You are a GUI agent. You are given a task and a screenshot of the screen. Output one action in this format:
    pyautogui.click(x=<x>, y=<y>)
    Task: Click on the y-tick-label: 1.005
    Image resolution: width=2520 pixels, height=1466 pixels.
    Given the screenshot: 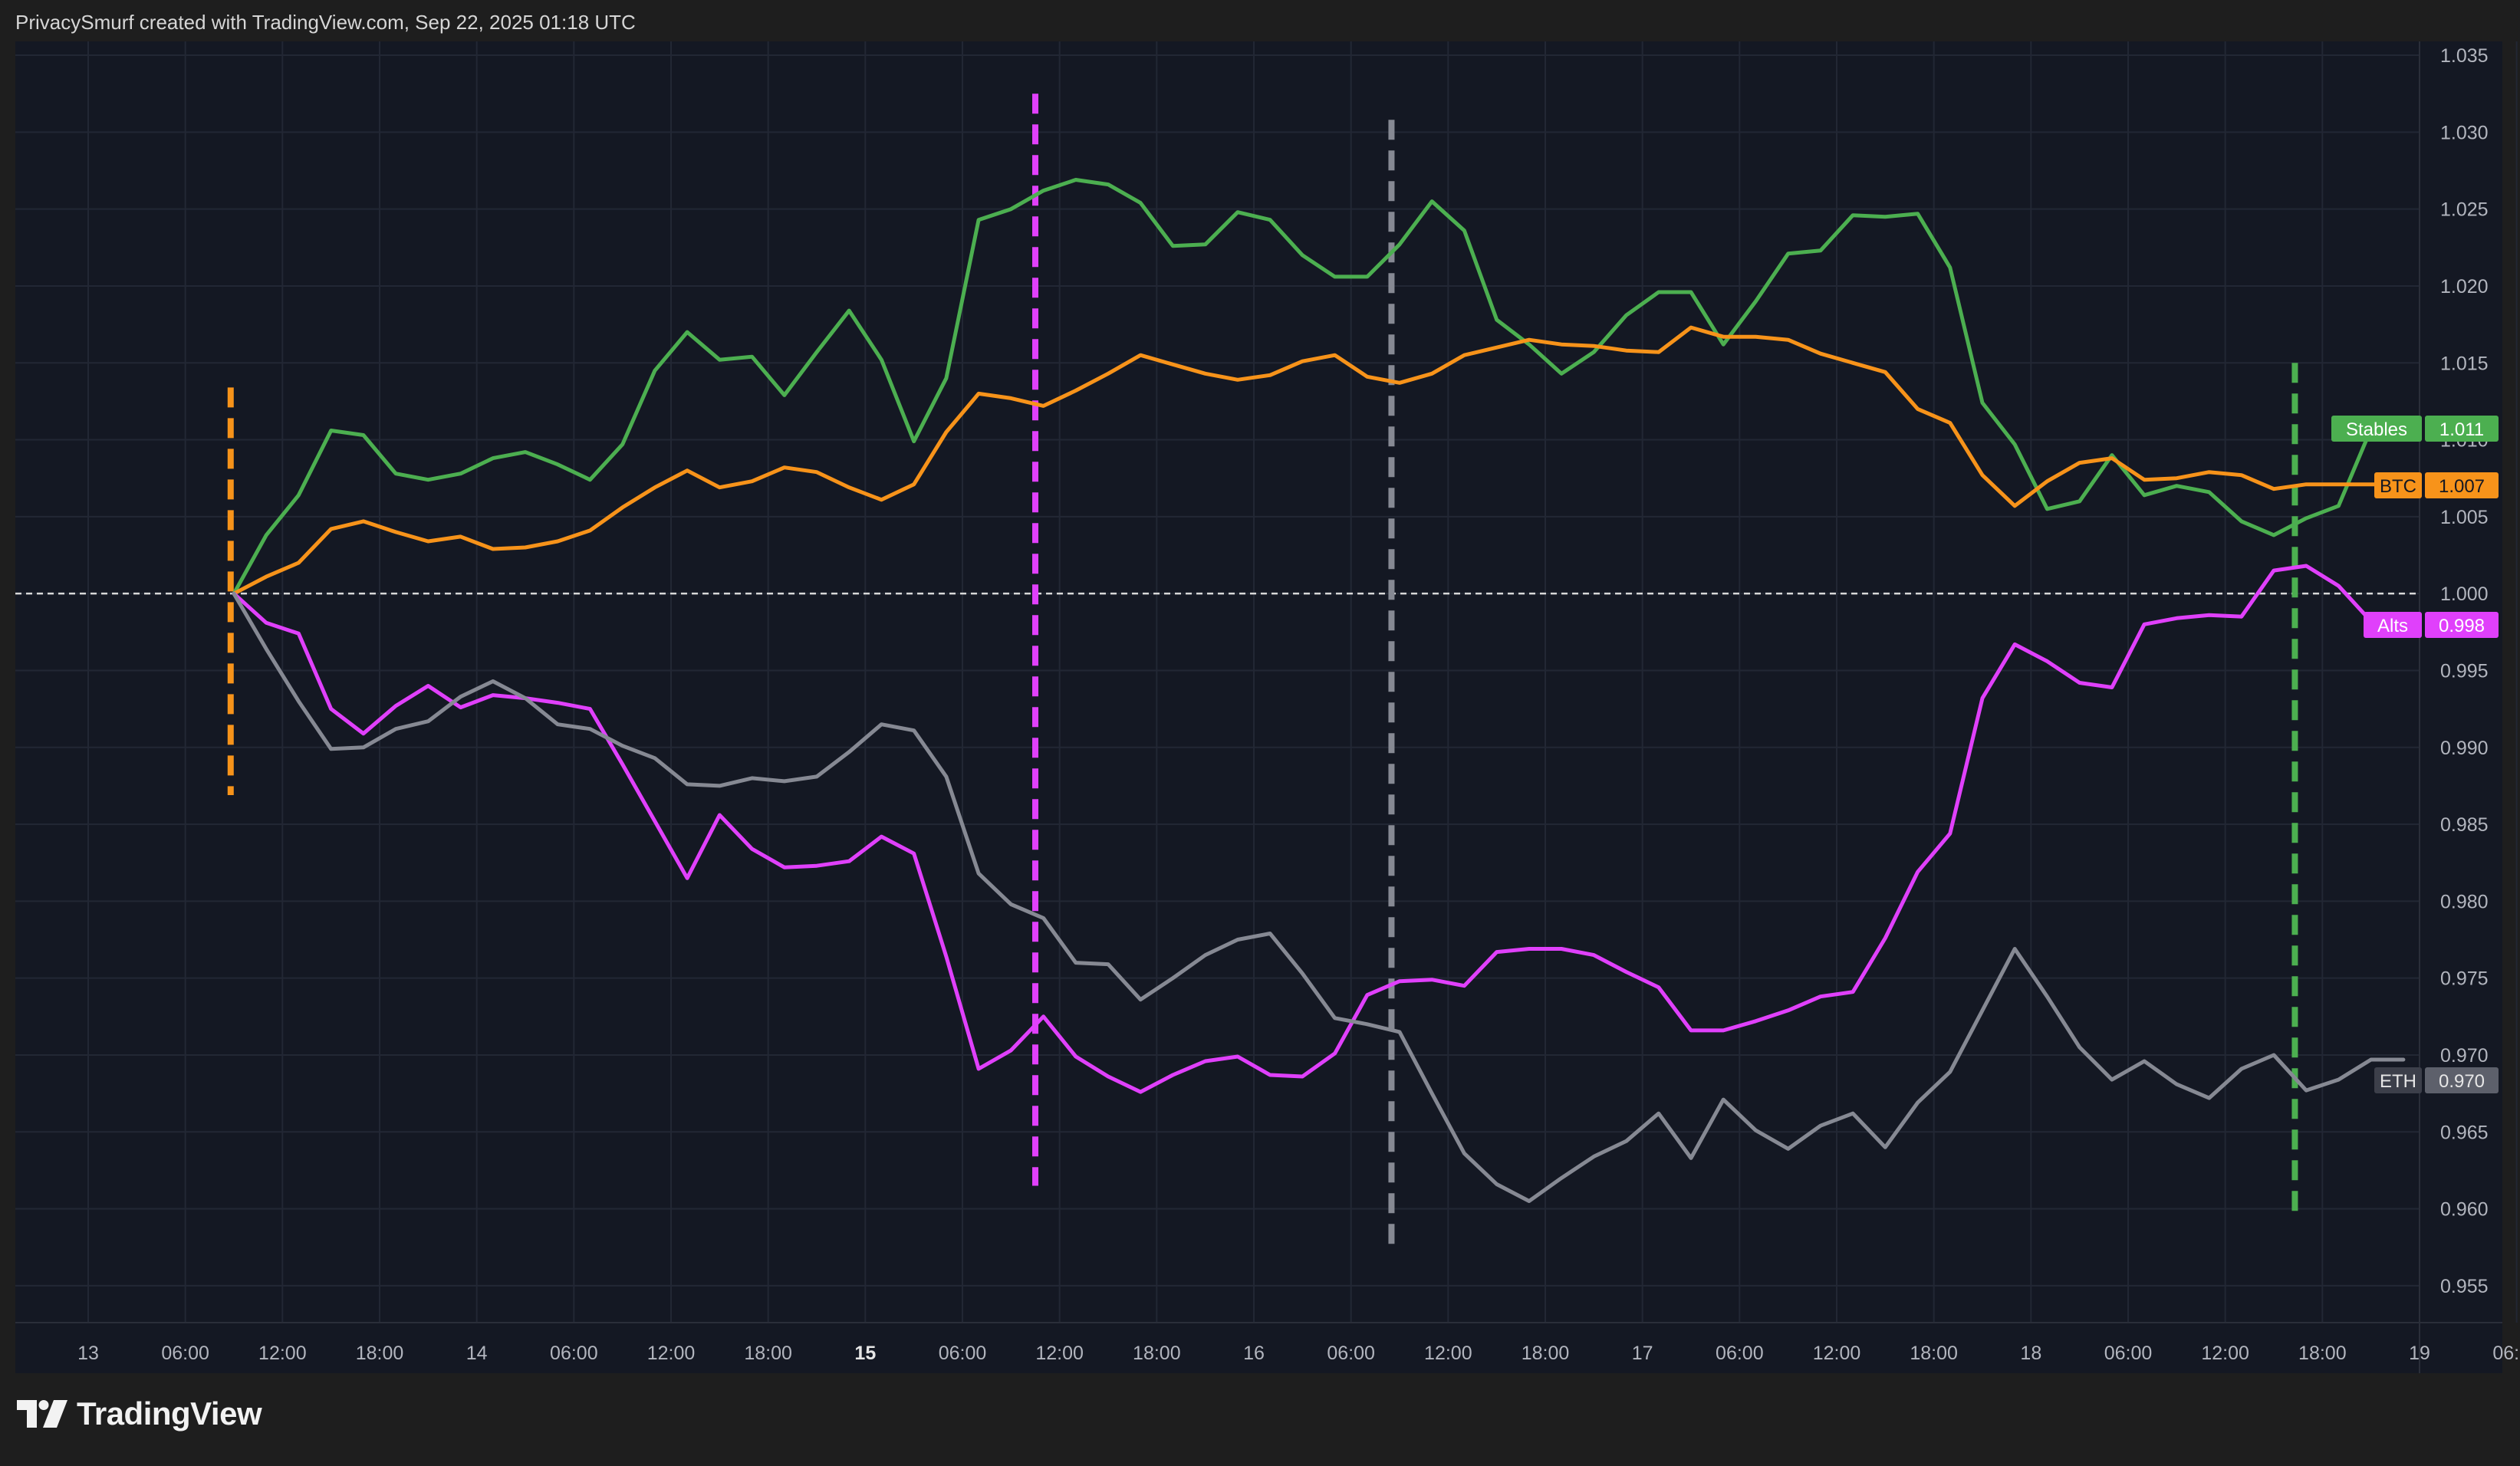 What is the action you would take?
    pyautogui.click(x=2464, y=517)
    